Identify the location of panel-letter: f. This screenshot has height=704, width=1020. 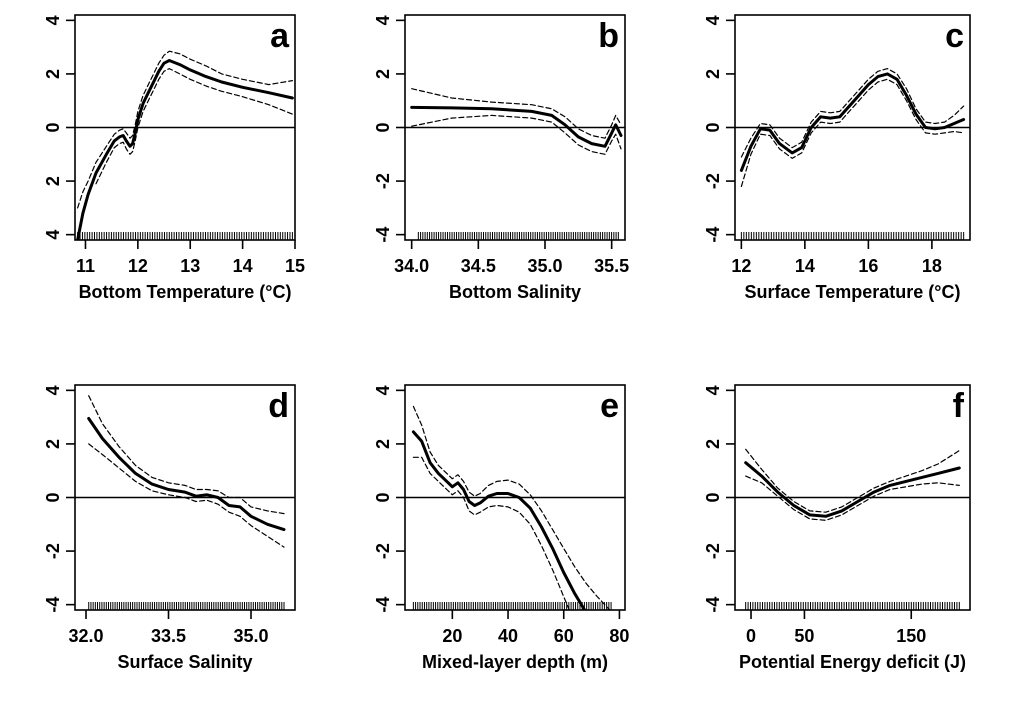
(959, 406).